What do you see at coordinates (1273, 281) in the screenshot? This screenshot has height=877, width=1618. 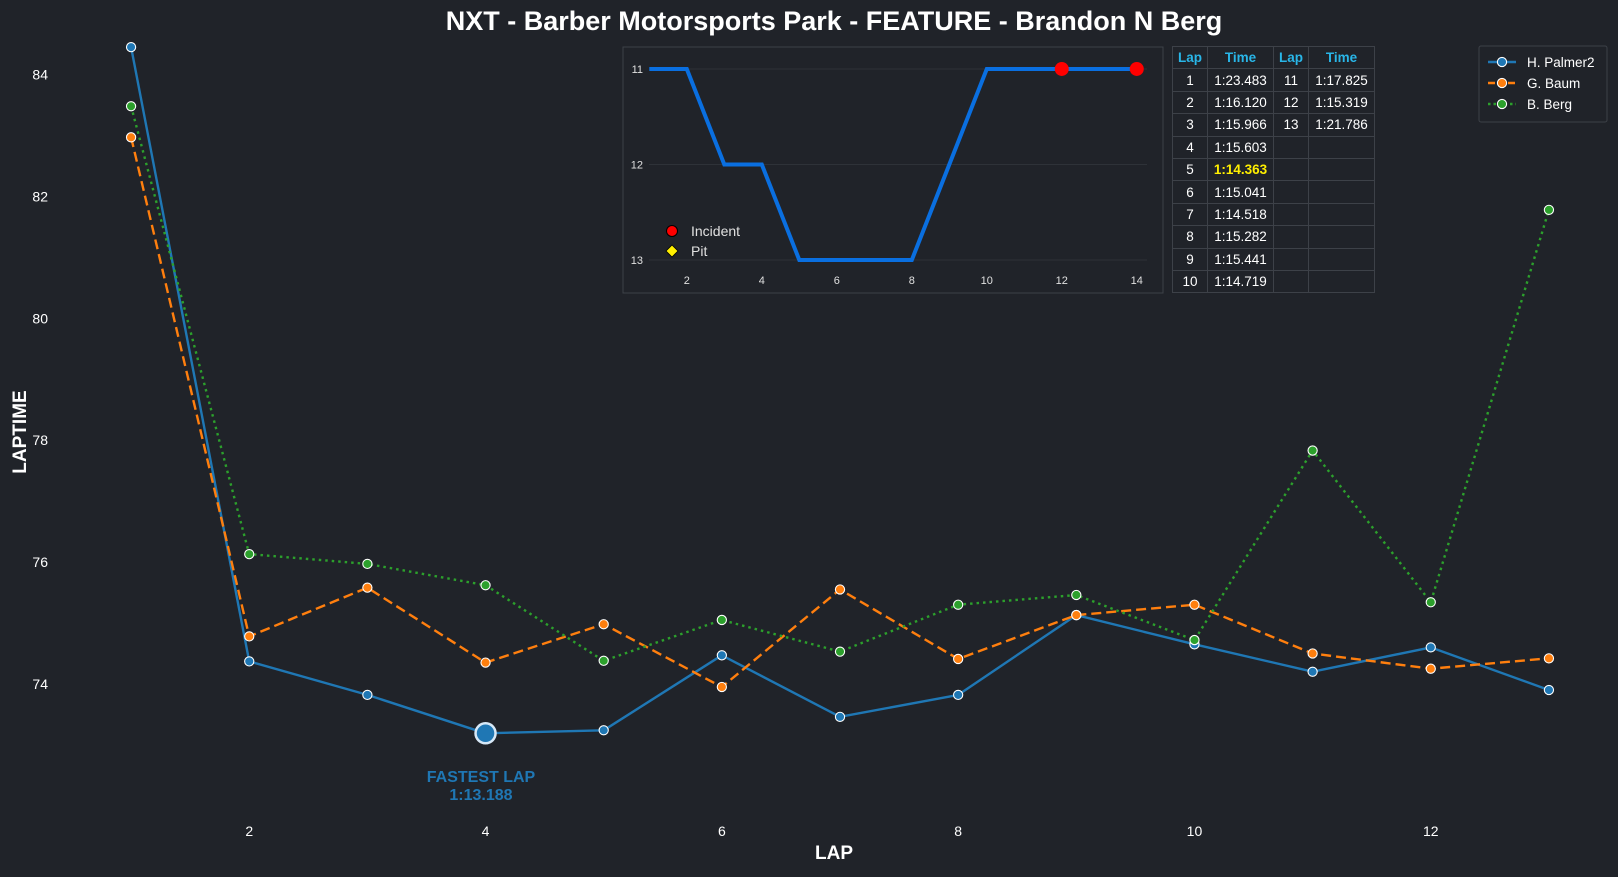 I see `table-row: 10 1:14.719` at bounding box center [1273, 281].